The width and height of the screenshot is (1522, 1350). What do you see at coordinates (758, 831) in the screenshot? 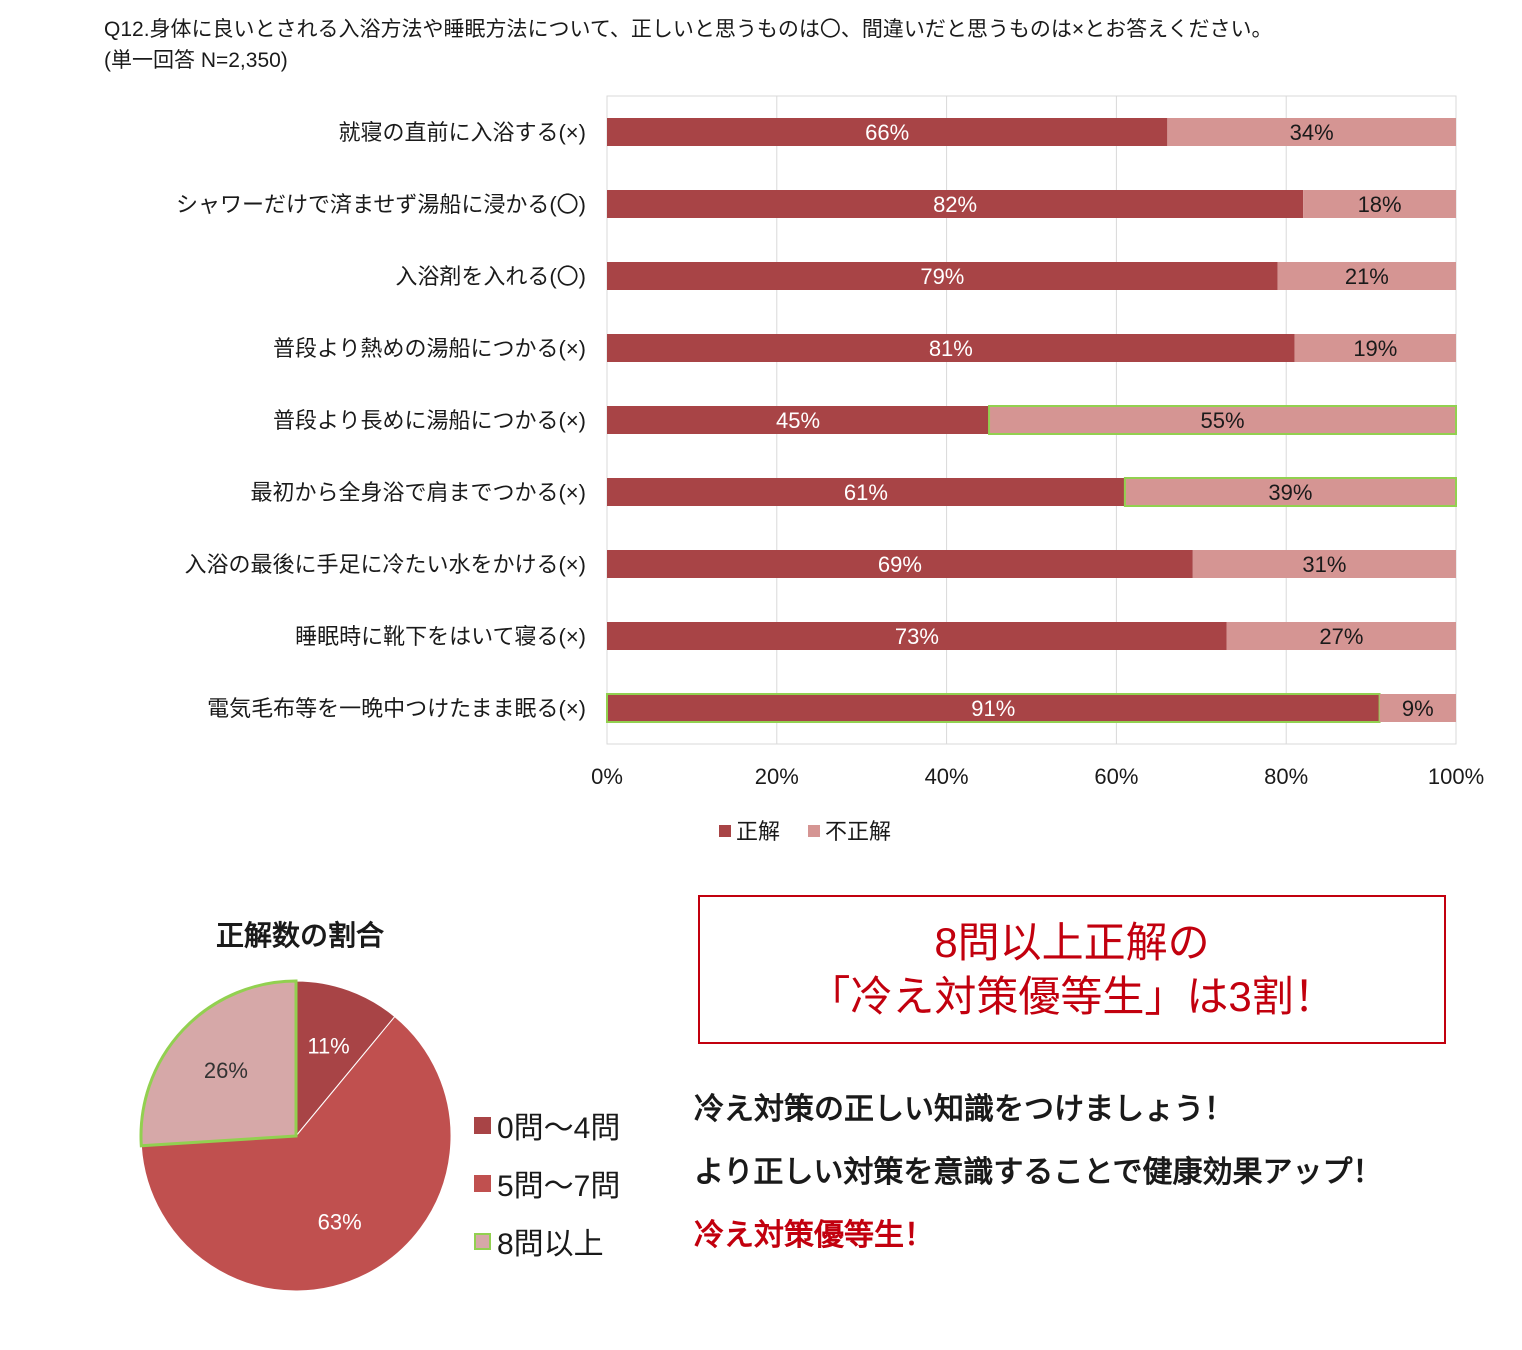
I see `legend-label: 正解` at bounding box center [758, 831].